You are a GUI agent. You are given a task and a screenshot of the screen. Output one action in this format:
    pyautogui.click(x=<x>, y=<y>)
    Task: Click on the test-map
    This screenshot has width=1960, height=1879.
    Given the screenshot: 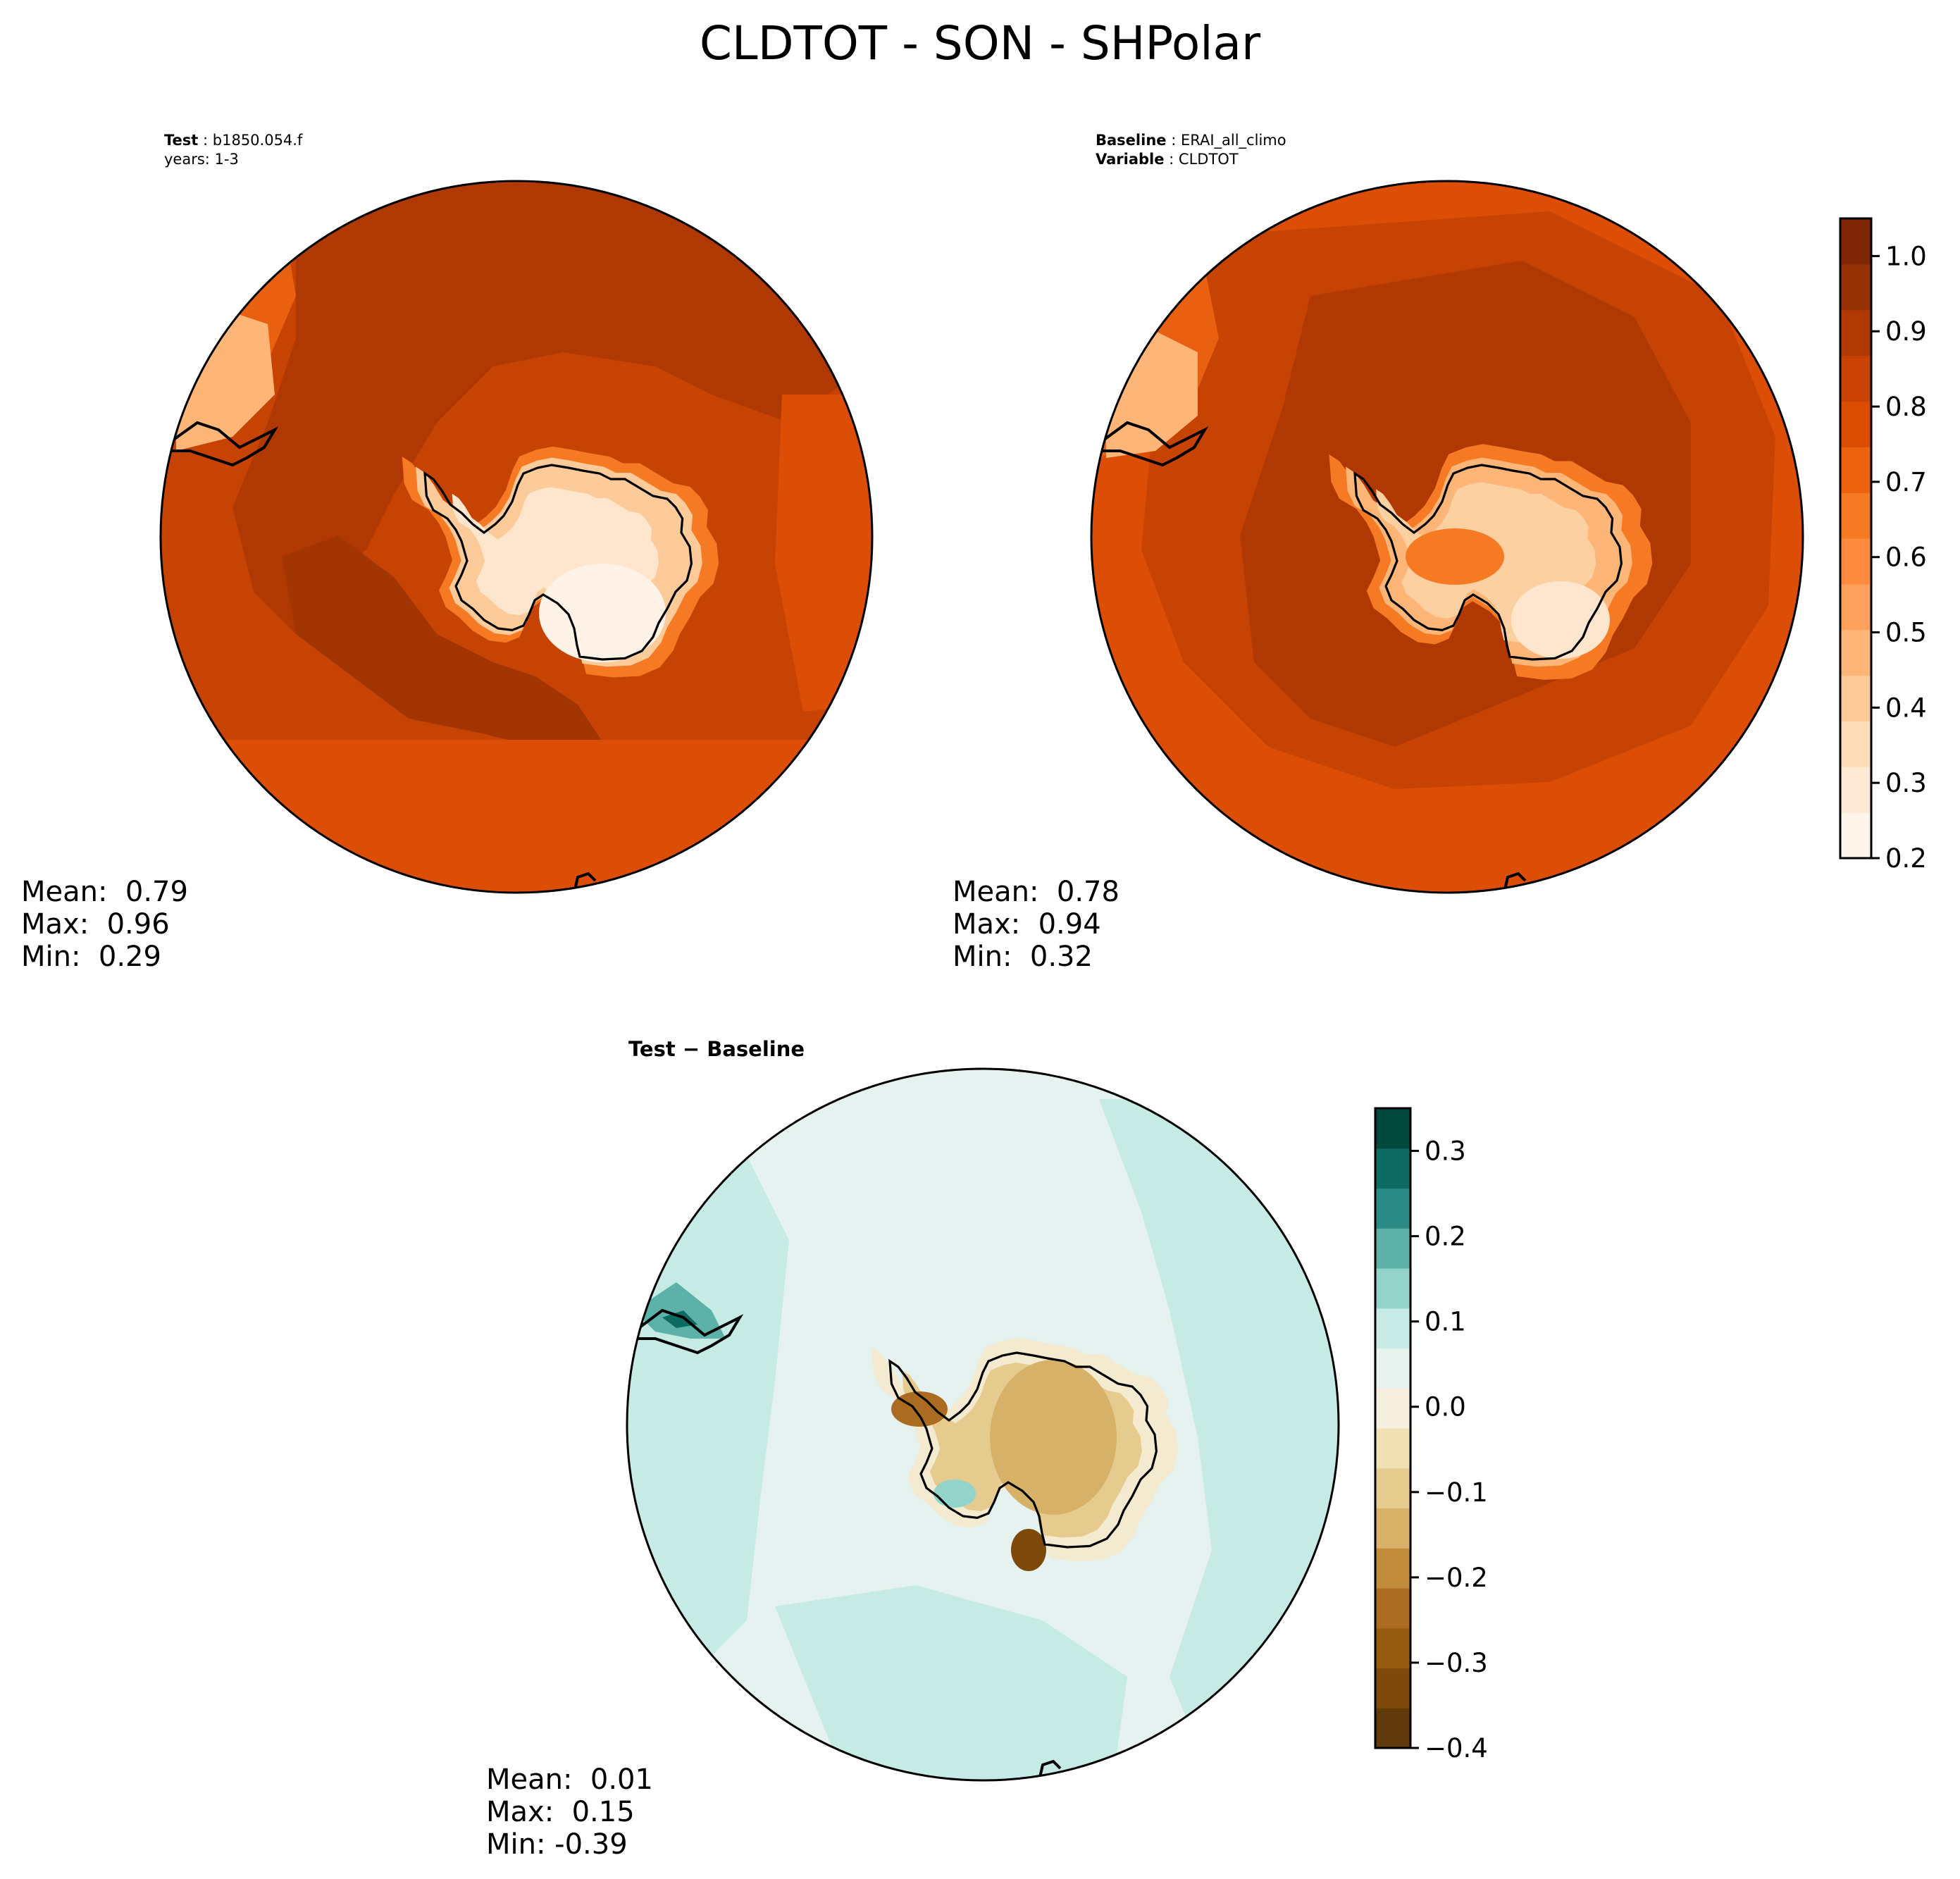 What is the action you would take?
    pyautogui.click(x=516, y=537)
    